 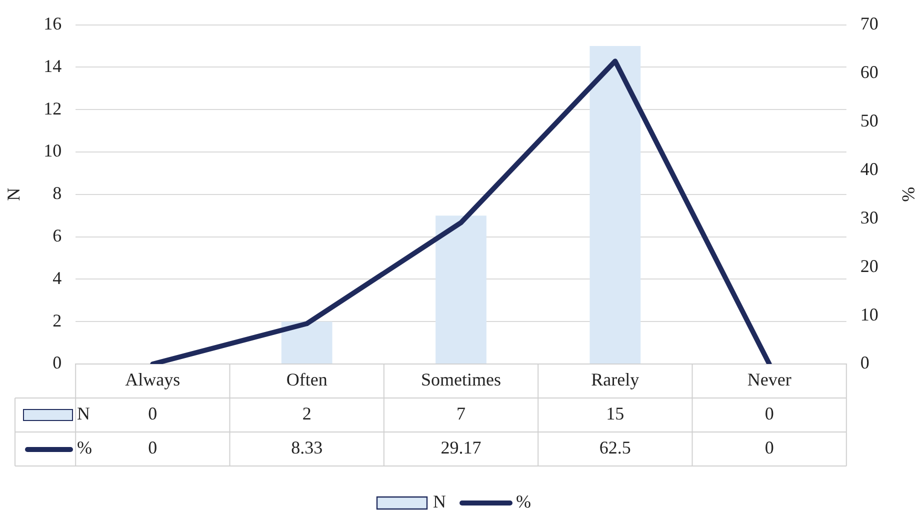 I want to click on data-label: 15, so click(x=615, y=414).